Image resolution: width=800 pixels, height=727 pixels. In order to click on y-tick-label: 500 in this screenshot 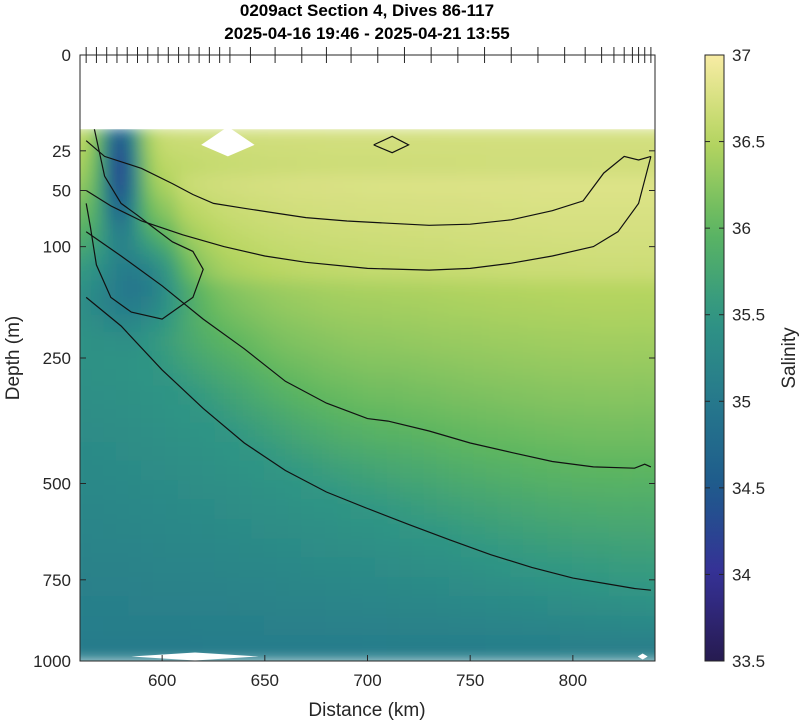, I will do `click(57, 484)`.